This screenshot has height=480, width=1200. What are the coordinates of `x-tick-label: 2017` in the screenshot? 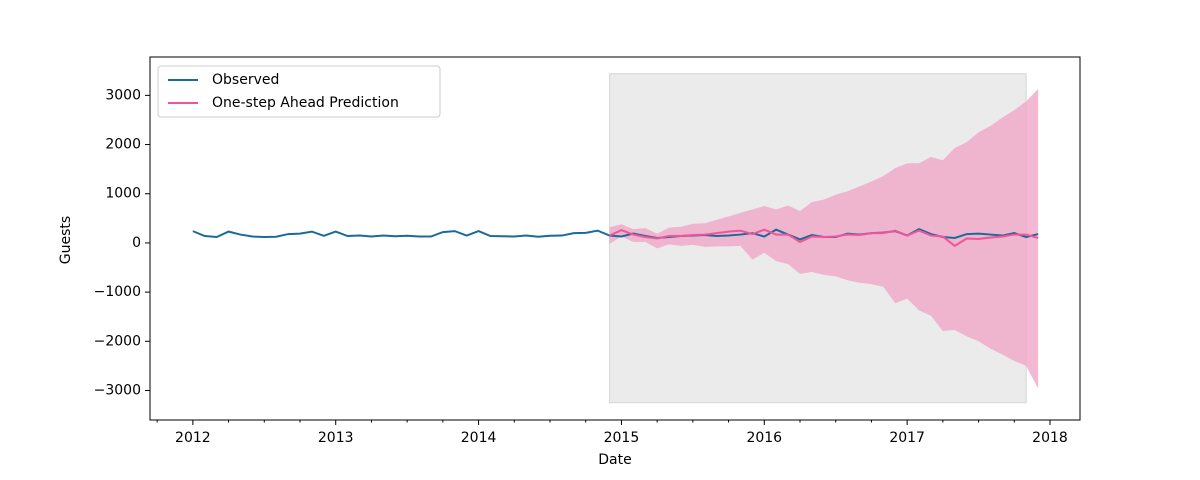 It's located at (907, 438).